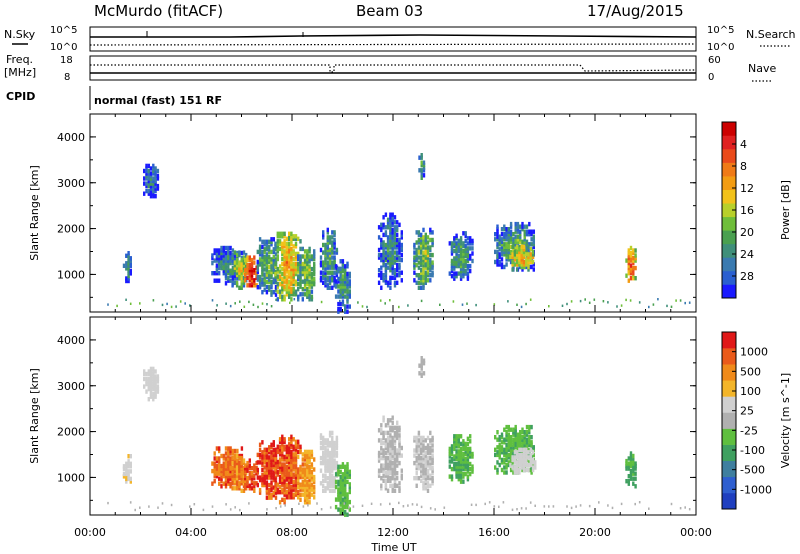  I want to click on x-tick-label: 08:00, so click(292, 532).